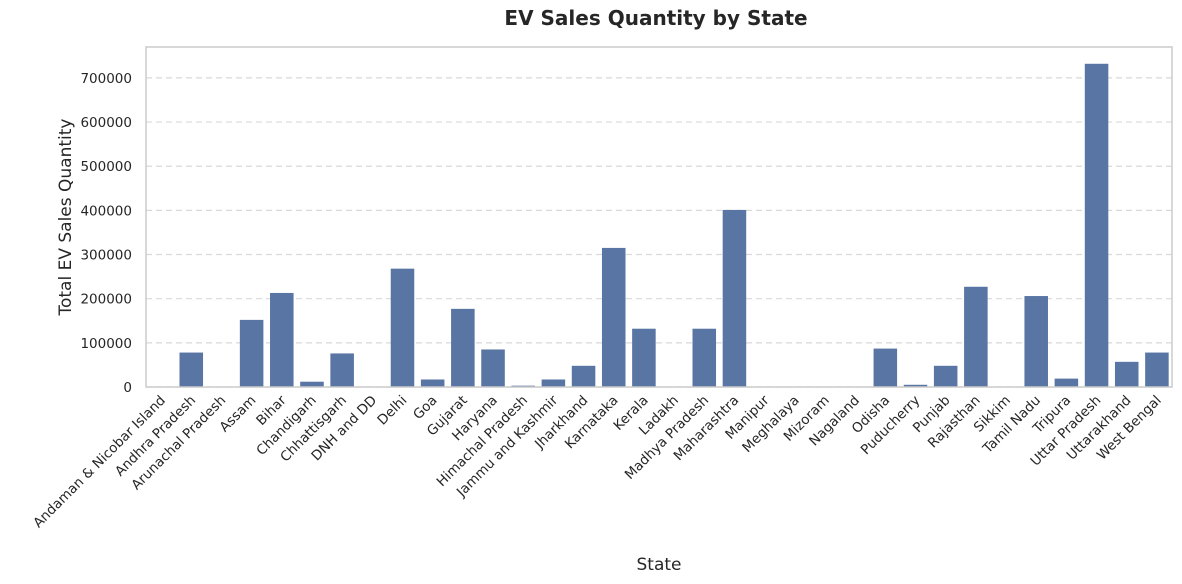 The height and width of the screenshot is (584, 1182). Describe the element at coordinates (106, 300) in the screenshot. I see `y-tick-label: 200000` at that location.